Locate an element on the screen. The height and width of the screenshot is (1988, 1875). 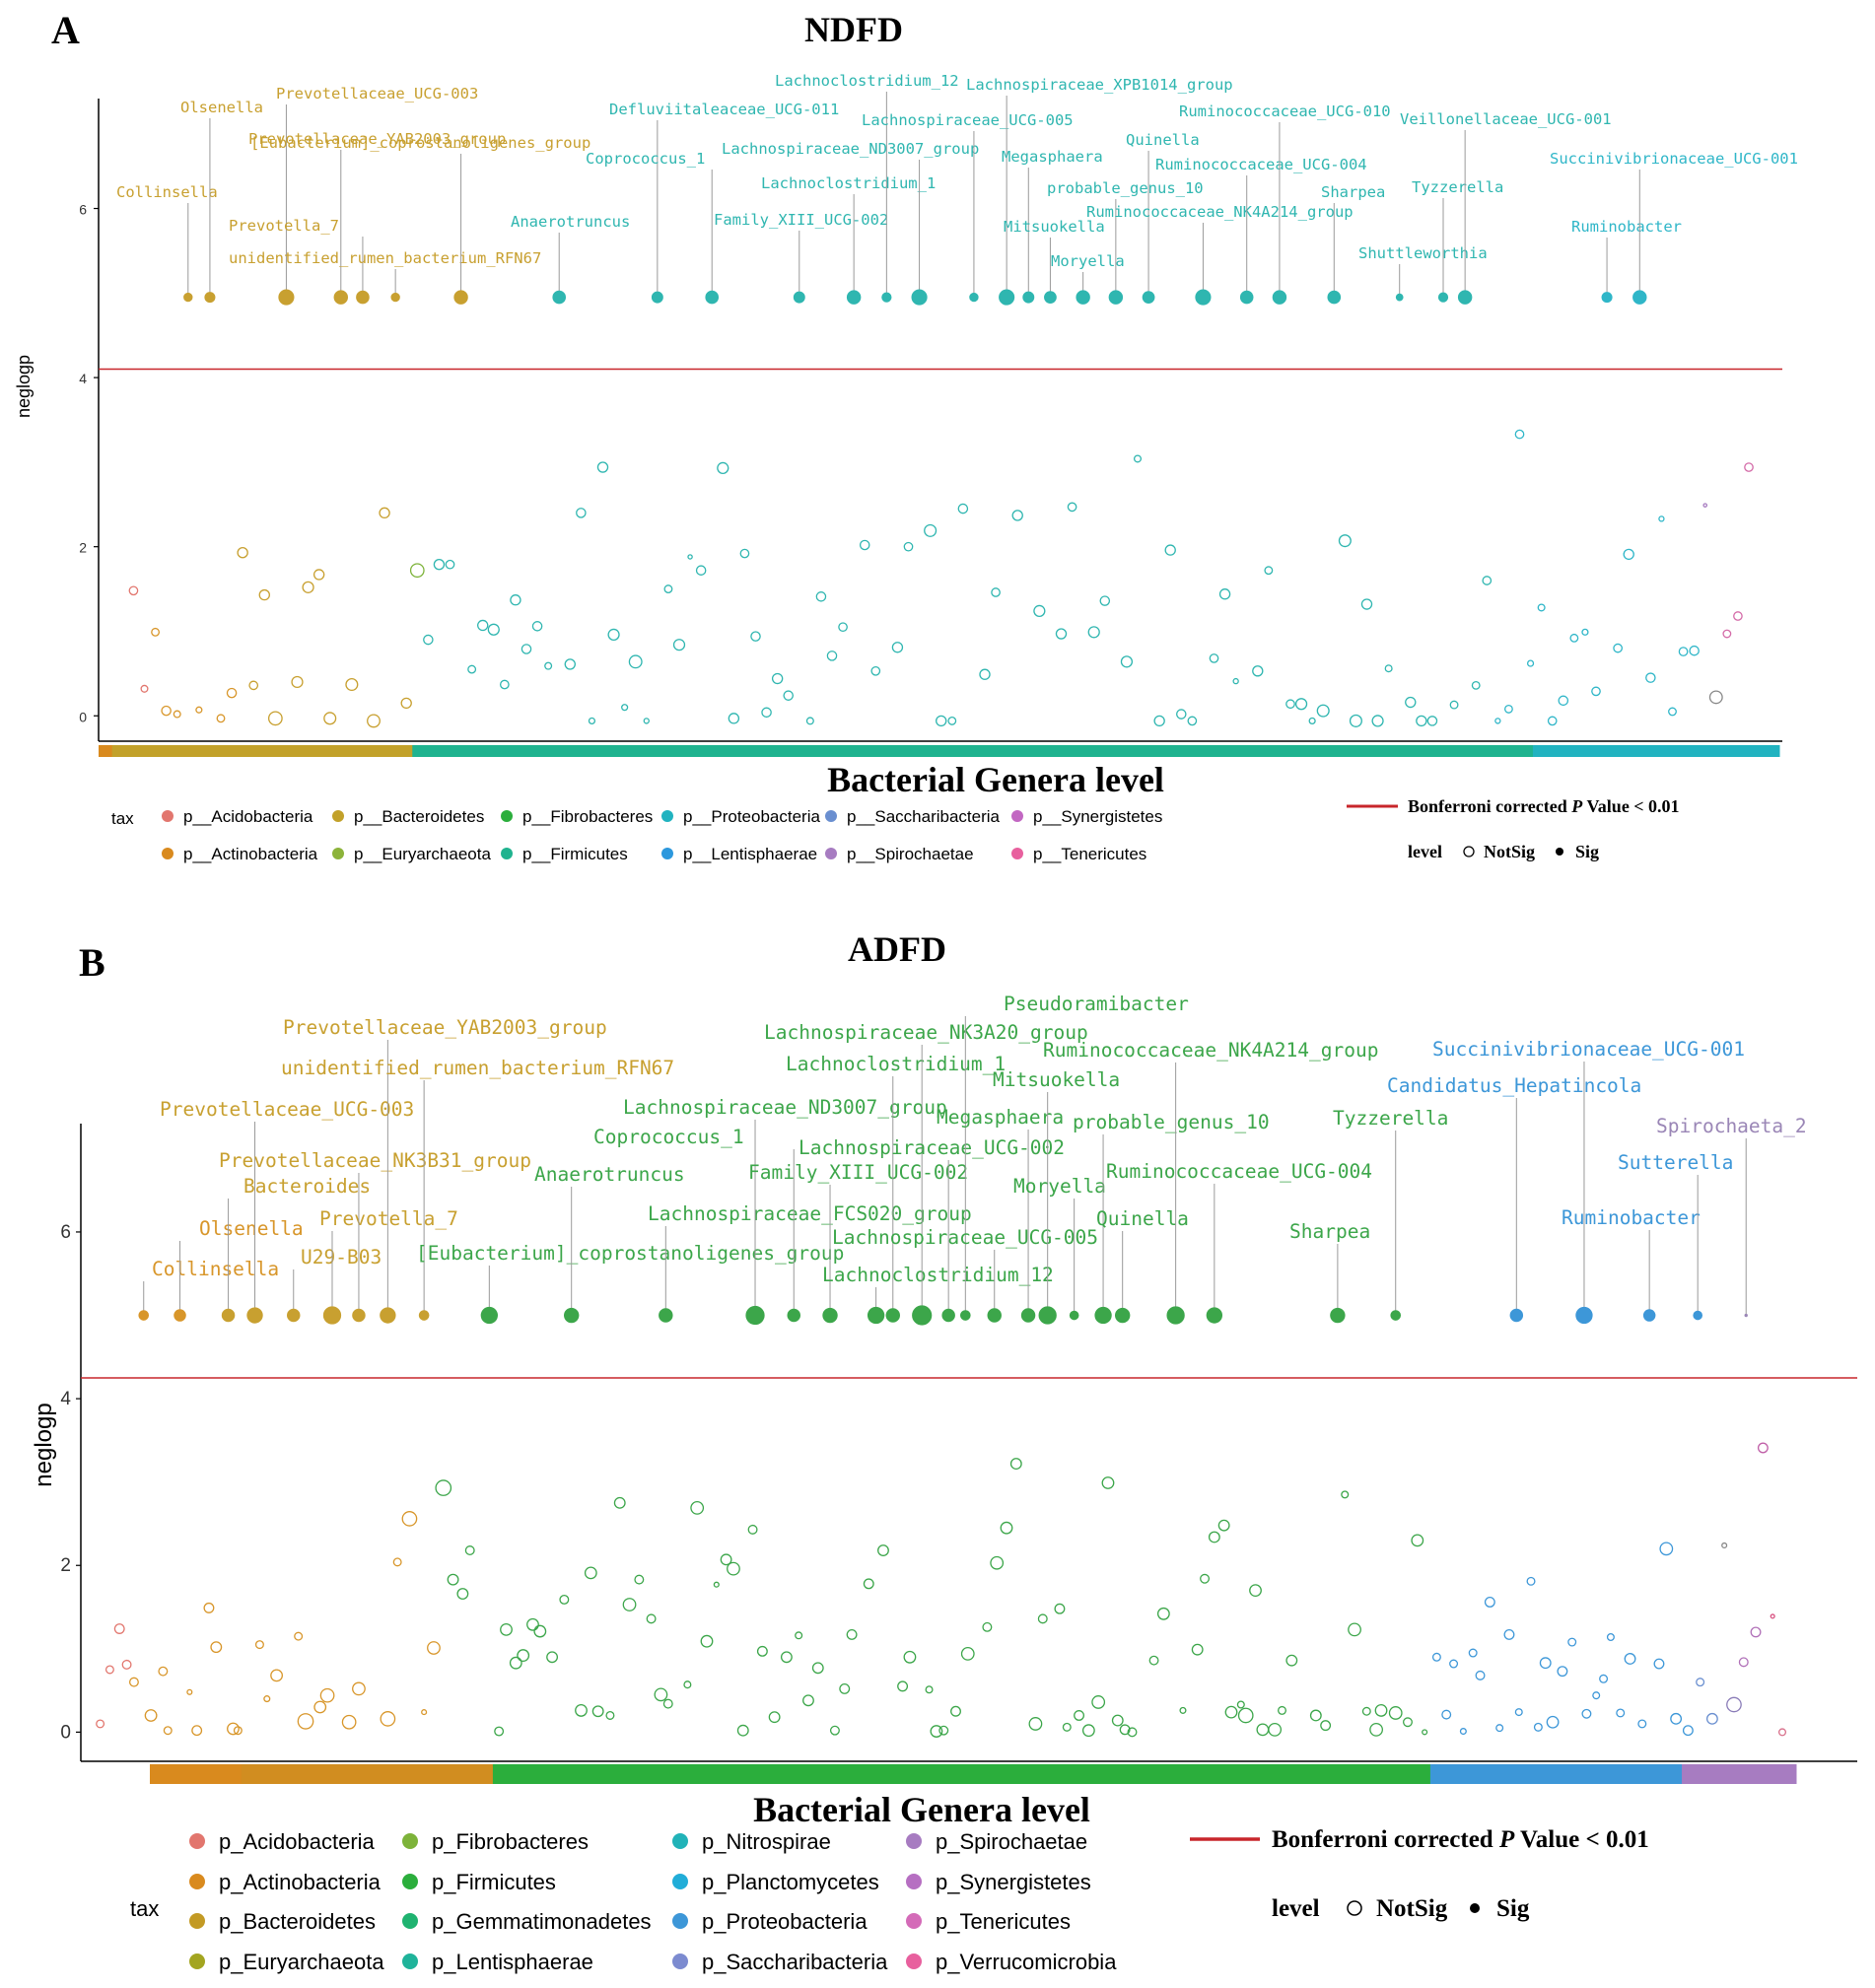
panel-b-x-axis-label: Bacterial Genera level is located at coordinates (921, 1809).